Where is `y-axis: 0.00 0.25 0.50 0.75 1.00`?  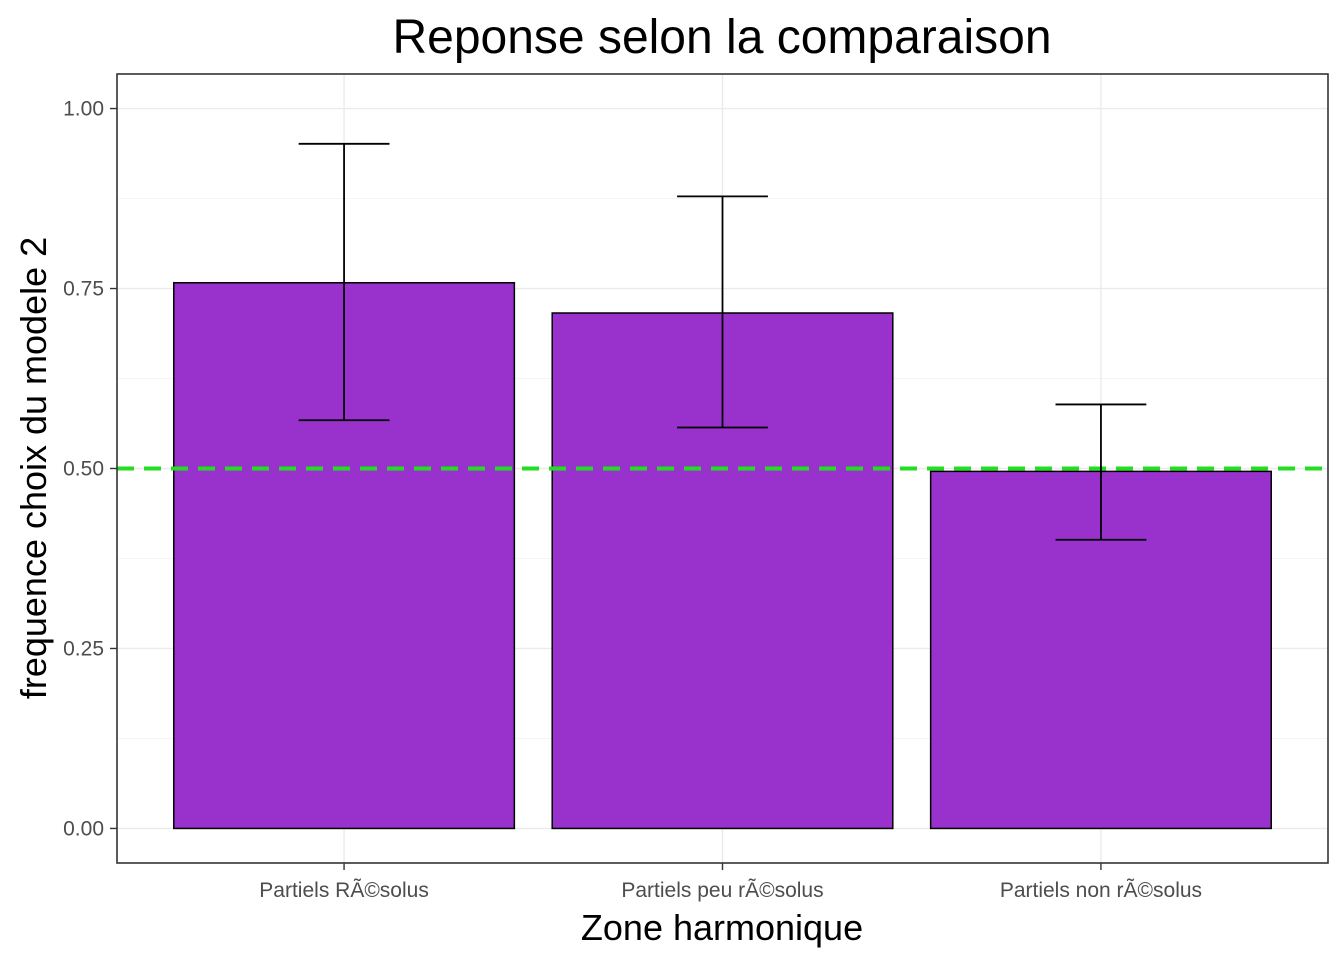 y-axis: 0.00 0.25 0.50 0.75 1.00 is located at coordinates (90, 469).